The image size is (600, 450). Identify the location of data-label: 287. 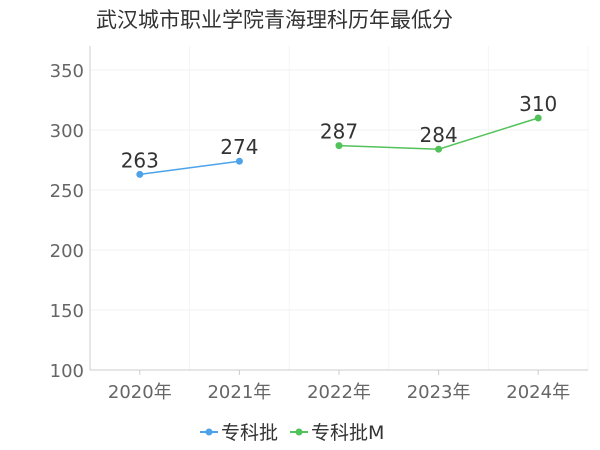
(339, 132).